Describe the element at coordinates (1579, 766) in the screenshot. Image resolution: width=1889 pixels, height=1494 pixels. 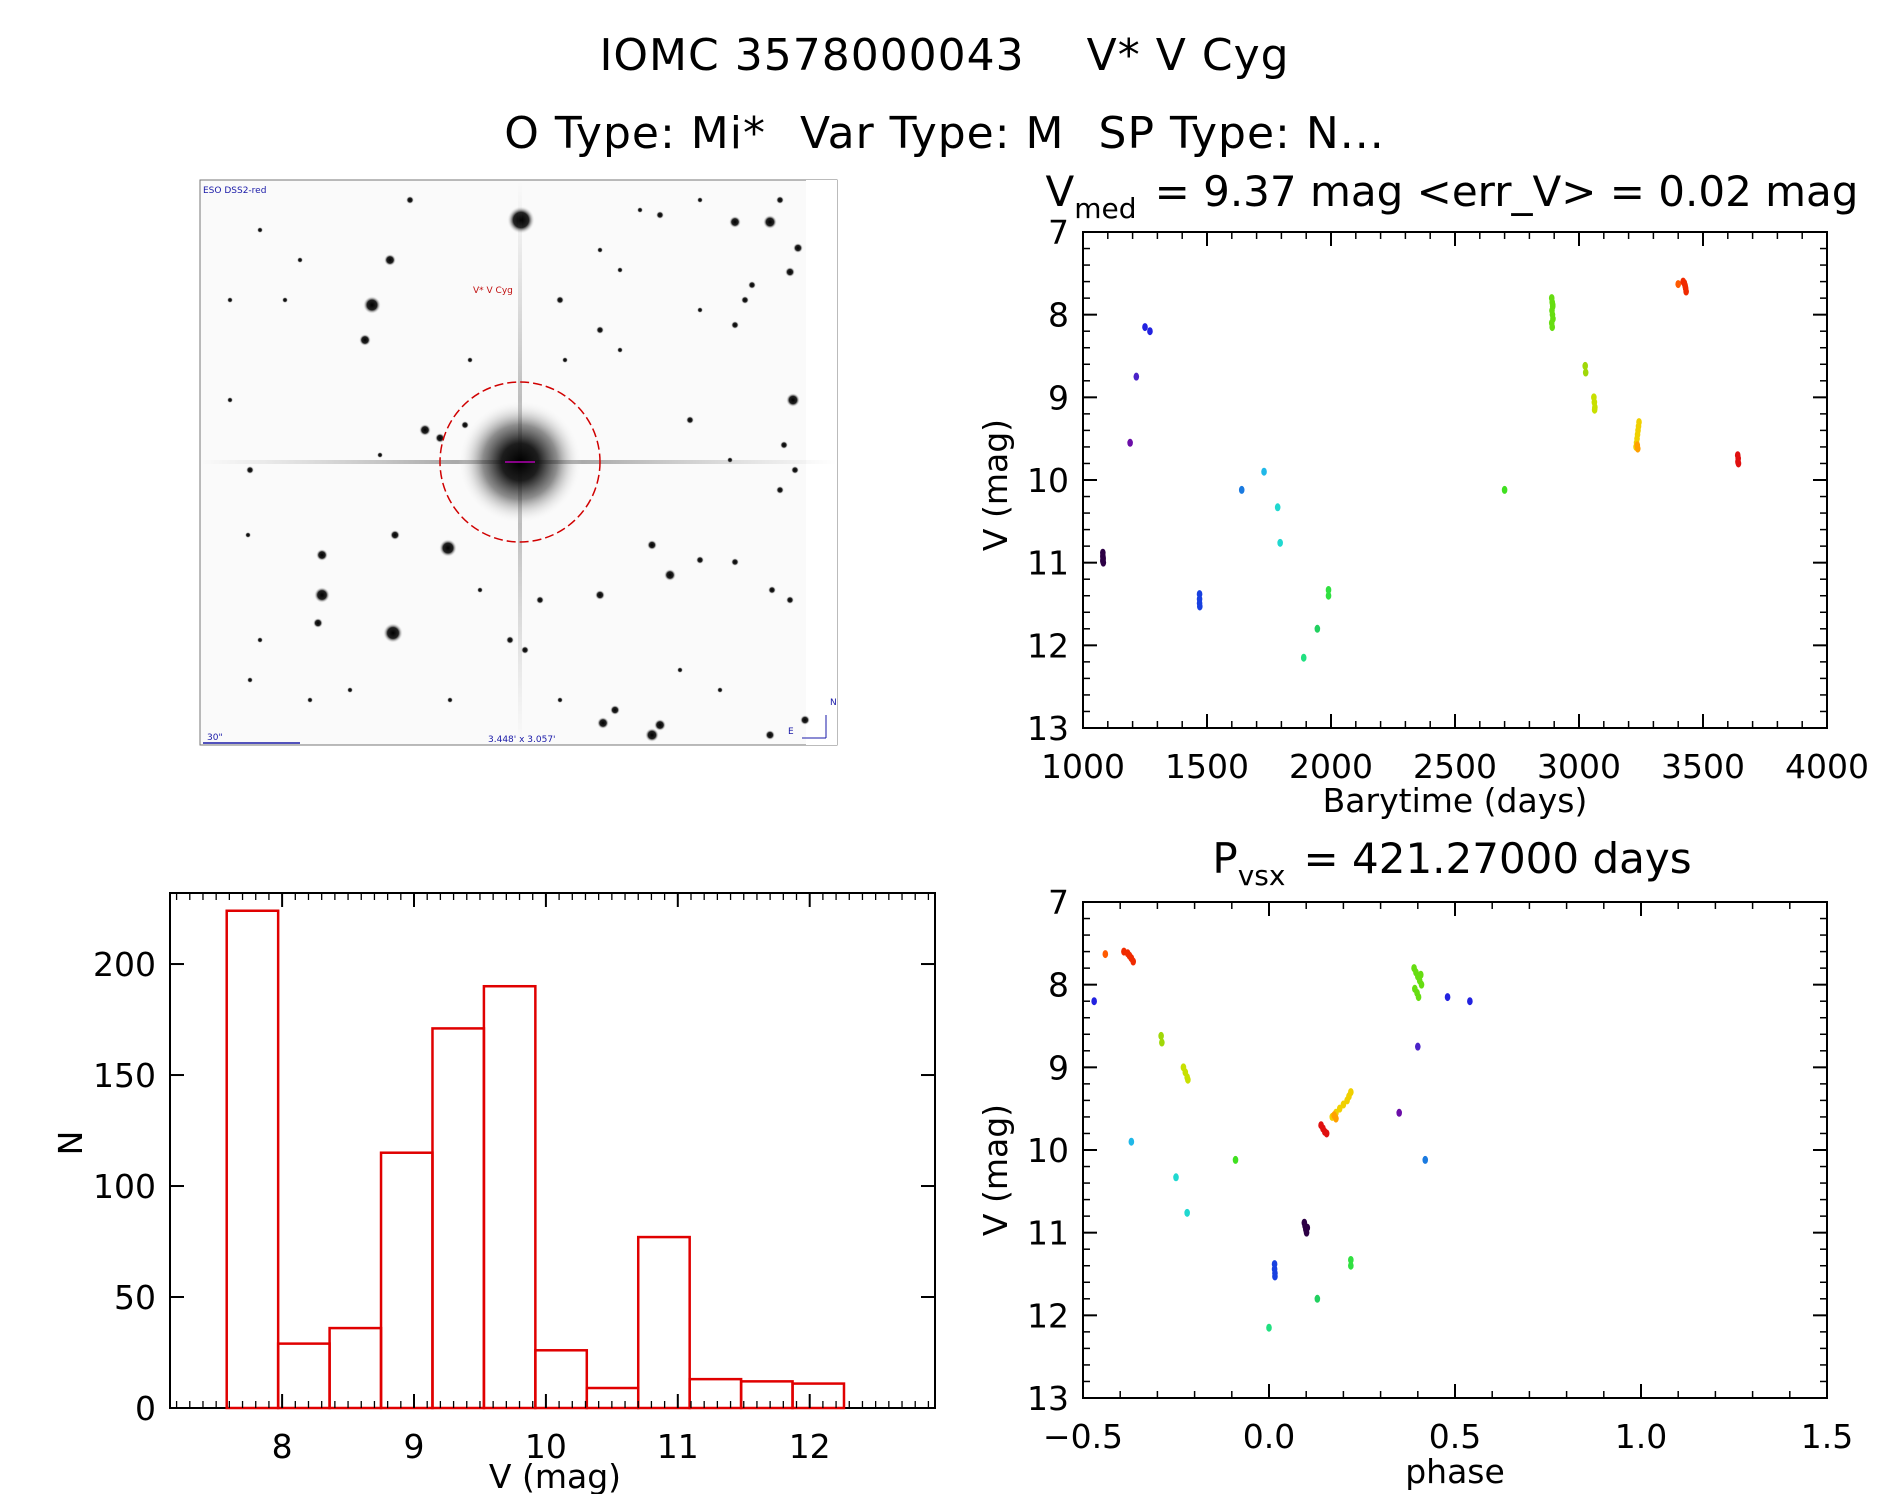
I see `lightcurve-xtick-label: 3000` at that location.